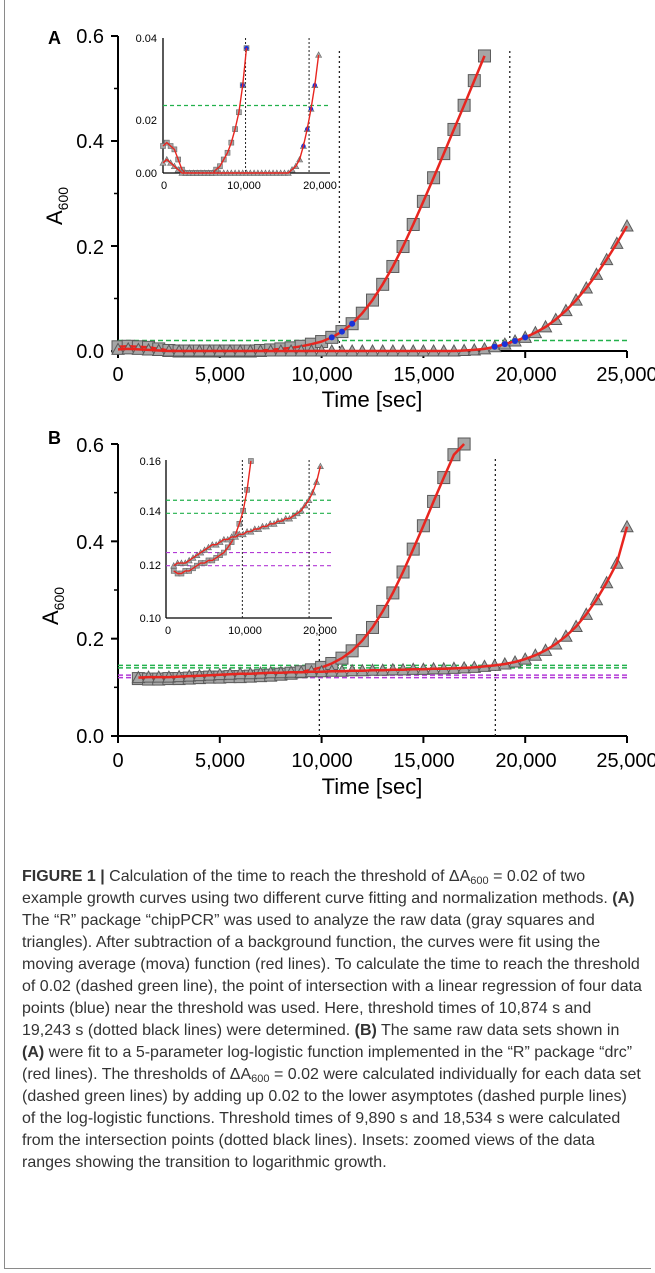 This screenshot has width=655, height=1273. I want to click on b-inset-xtick-2: 20,000, so click(320, 631).